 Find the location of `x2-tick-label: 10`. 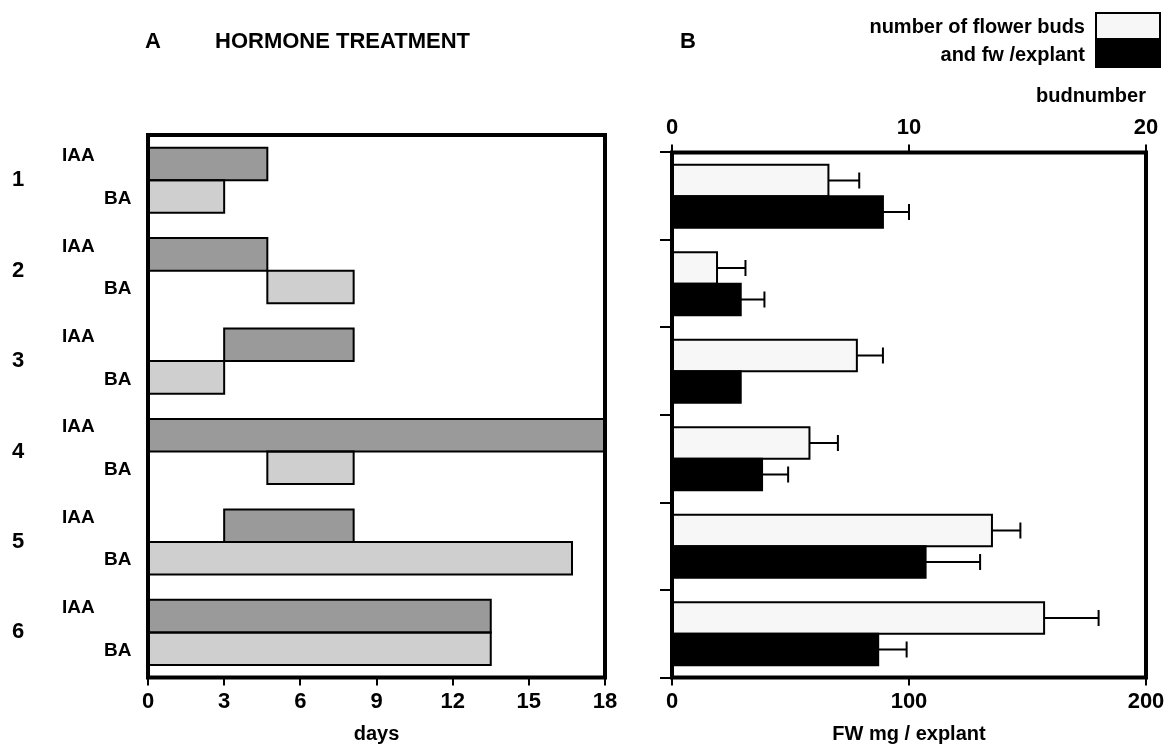

x2-tick-label: 10 is located at coordinates (909, 127).